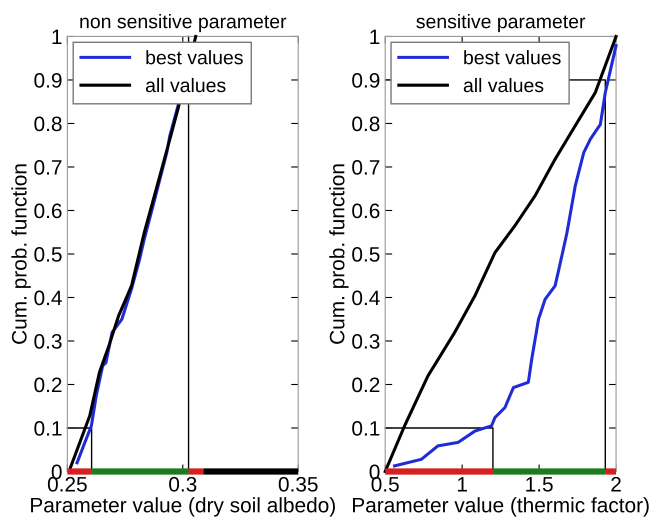  I want to click on chart-title: non sensitive parameter, so click(183, 23).